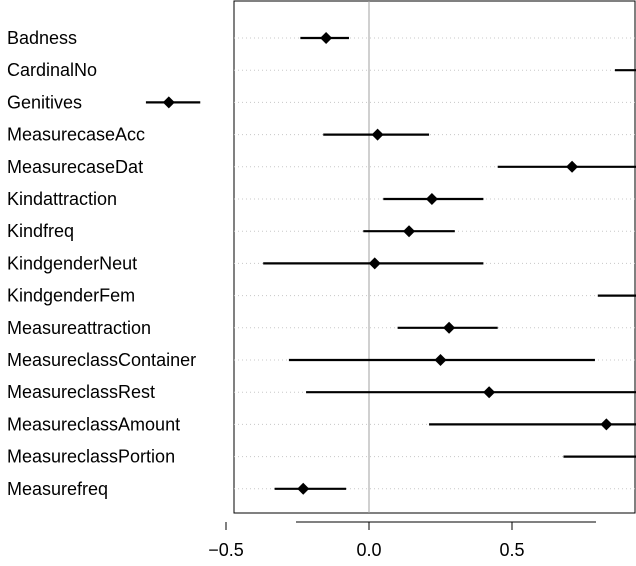 The width and height of the screenshot is (636, 566). I want to click on x-tick-label: −0.5, so click(226, 550).